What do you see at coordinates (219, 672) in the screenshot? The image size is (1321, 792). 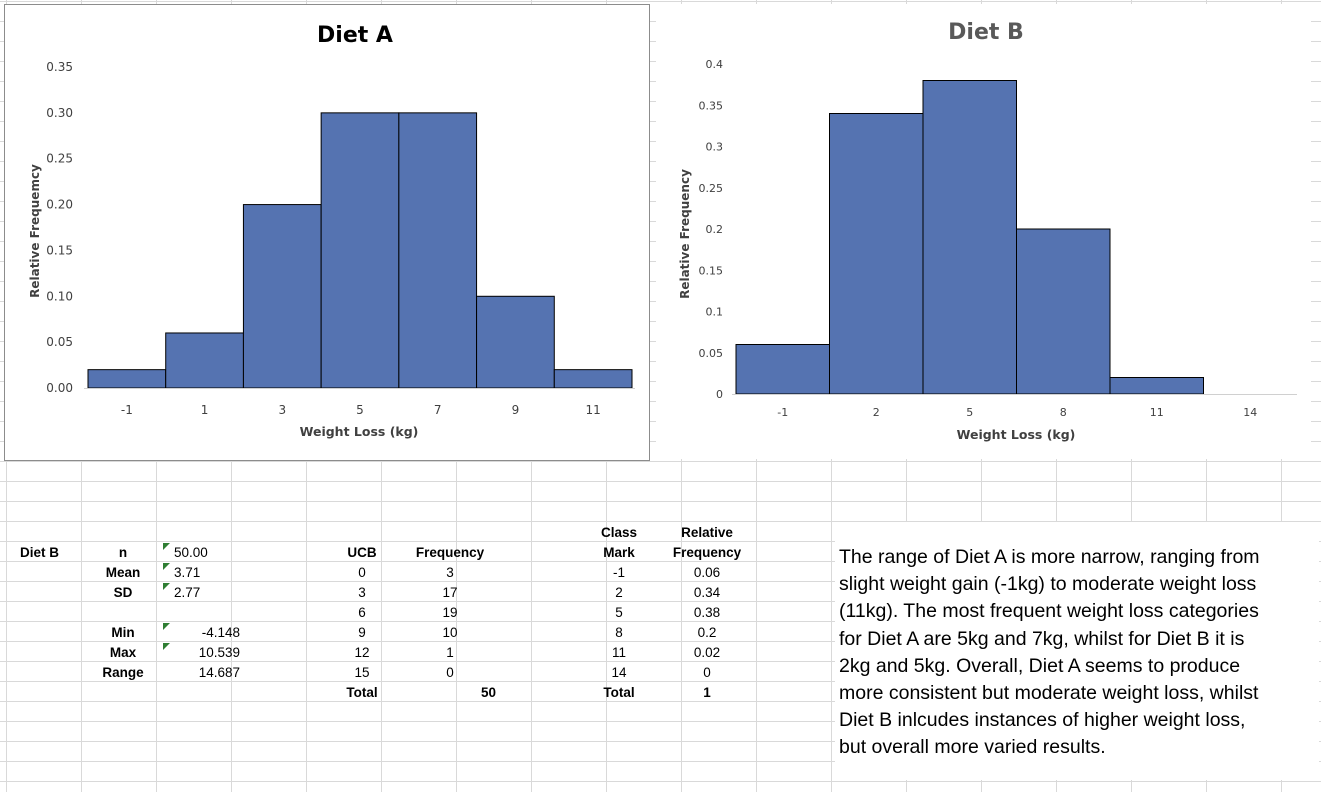 I see `stats-range-value: 14.687` at bounding box center [219, 672].